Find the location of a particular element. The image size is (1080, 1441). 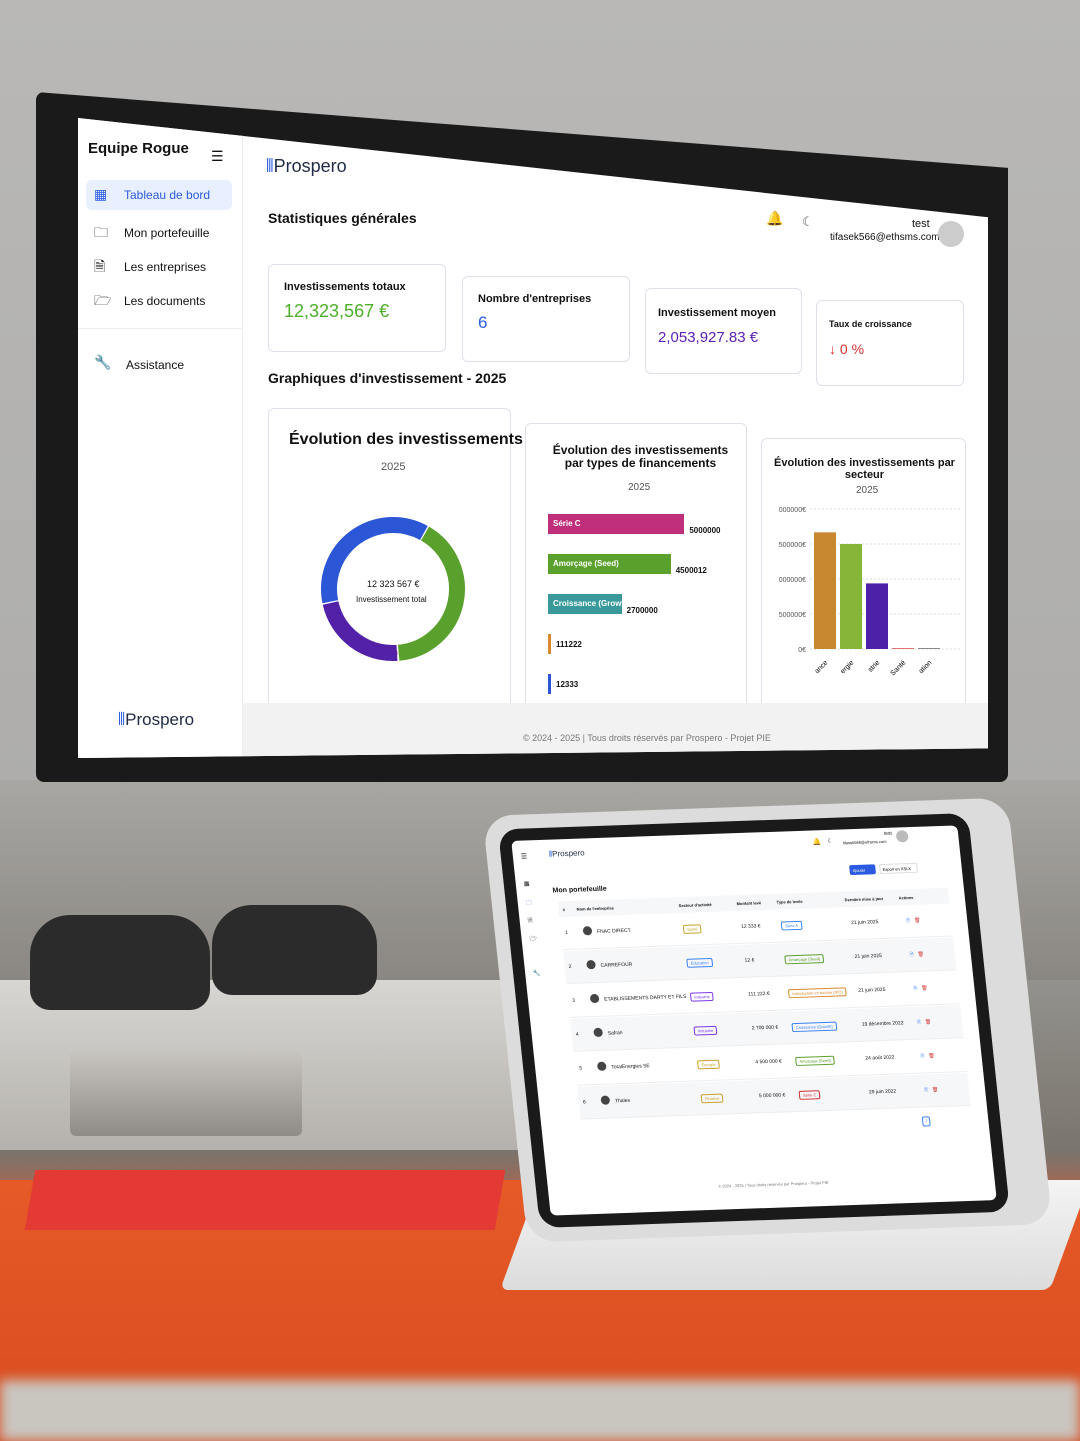

add-button: Ajouter is located at coordinates (863, 870).